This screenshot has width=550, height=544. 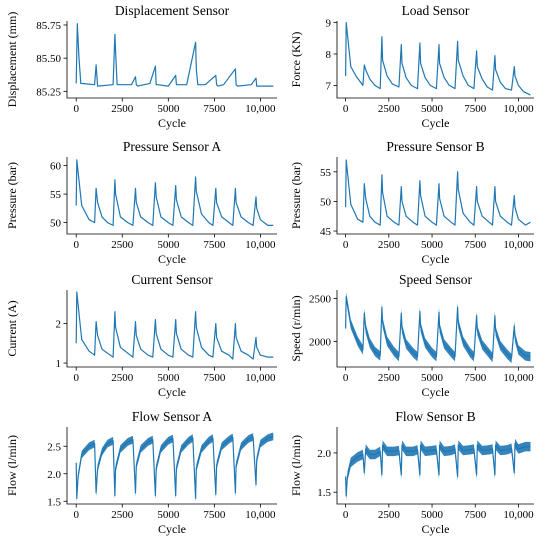 I want to click on panel-title: Pressure Sensor A, so click(x=172, y=146).